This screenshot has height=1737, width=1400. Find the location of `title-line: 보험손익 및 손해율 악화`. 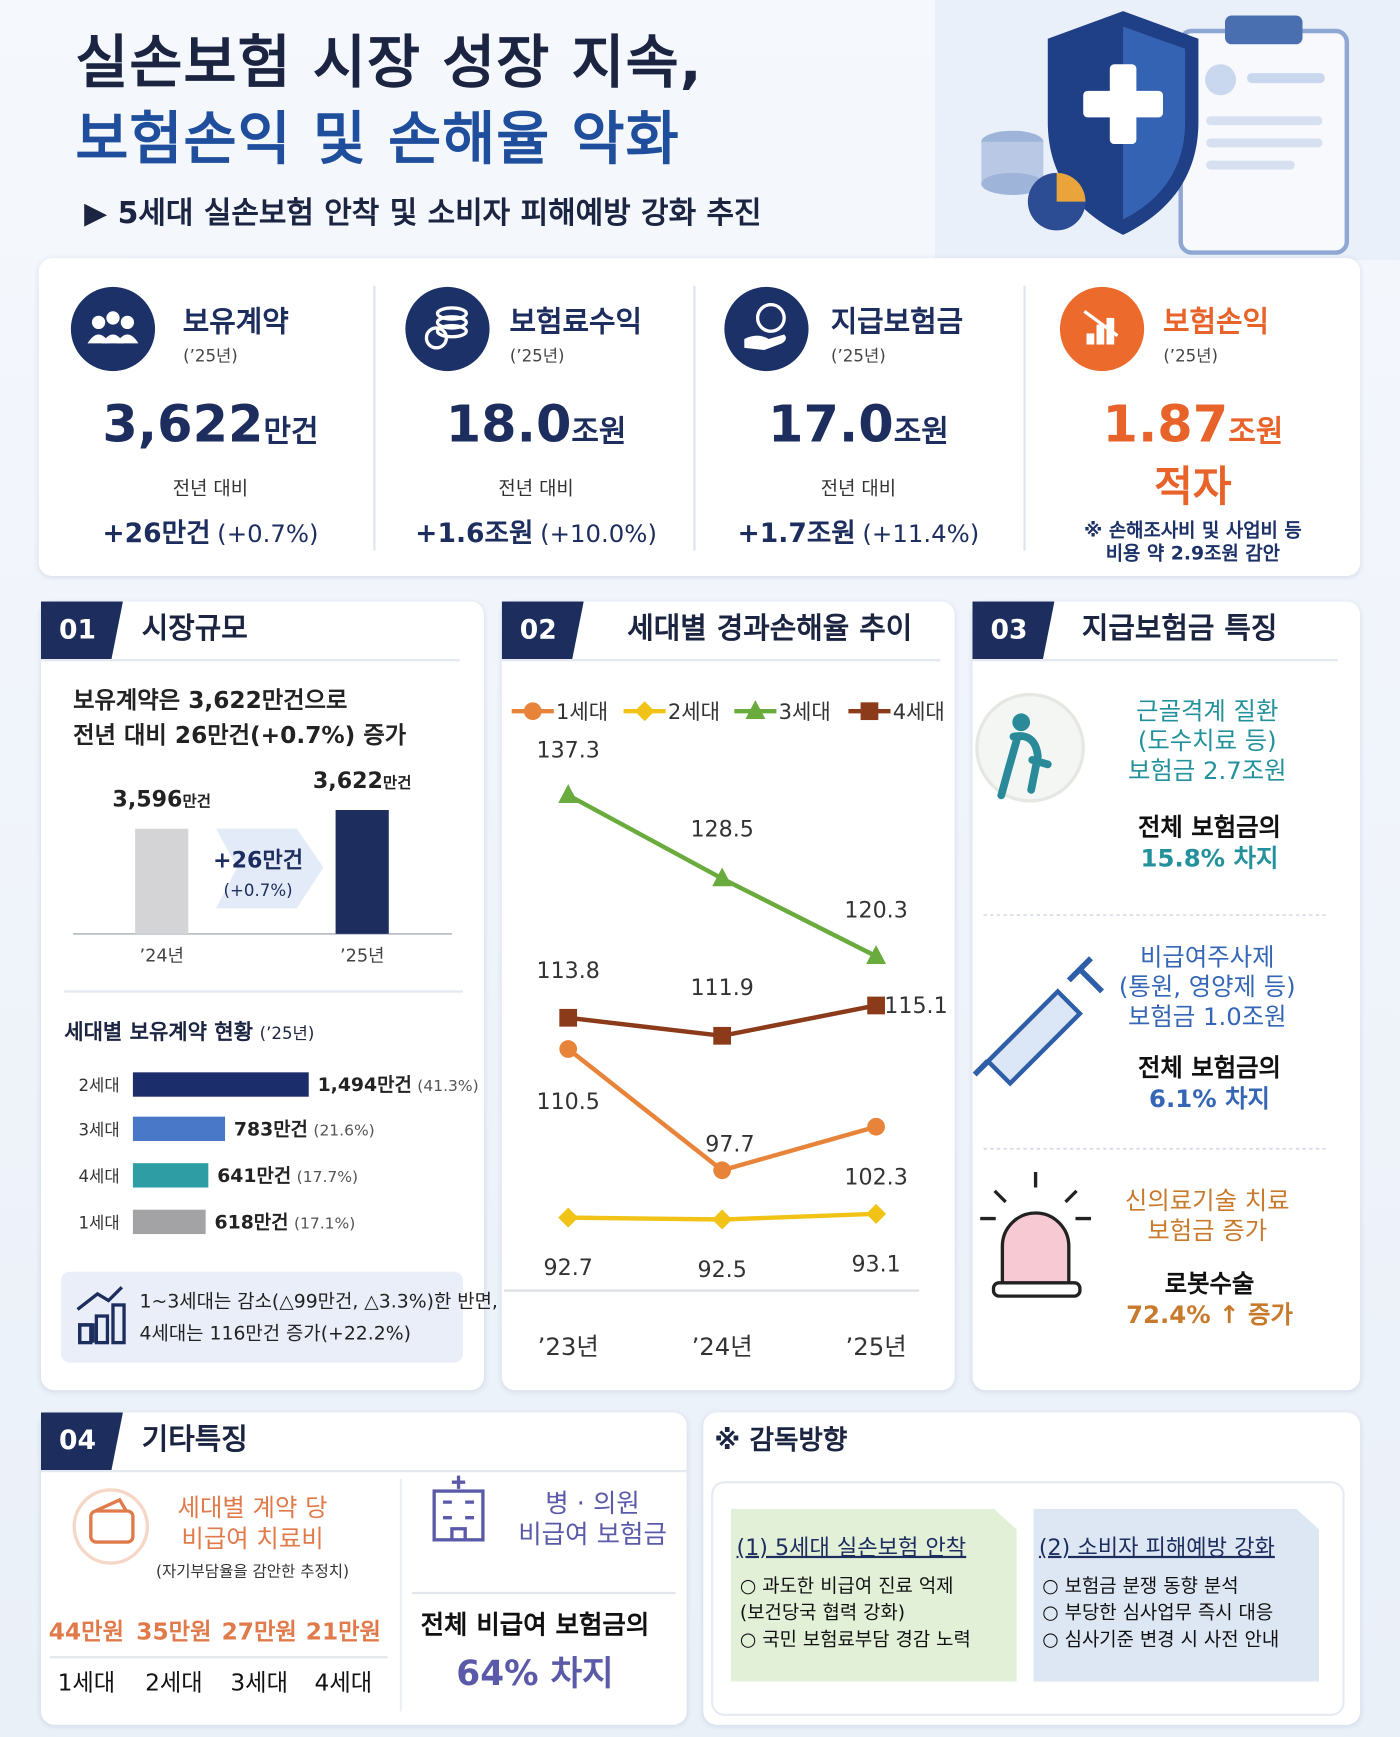

title-line: 보험손익 및 손해율 악화 is located at coordinates (377, 139).